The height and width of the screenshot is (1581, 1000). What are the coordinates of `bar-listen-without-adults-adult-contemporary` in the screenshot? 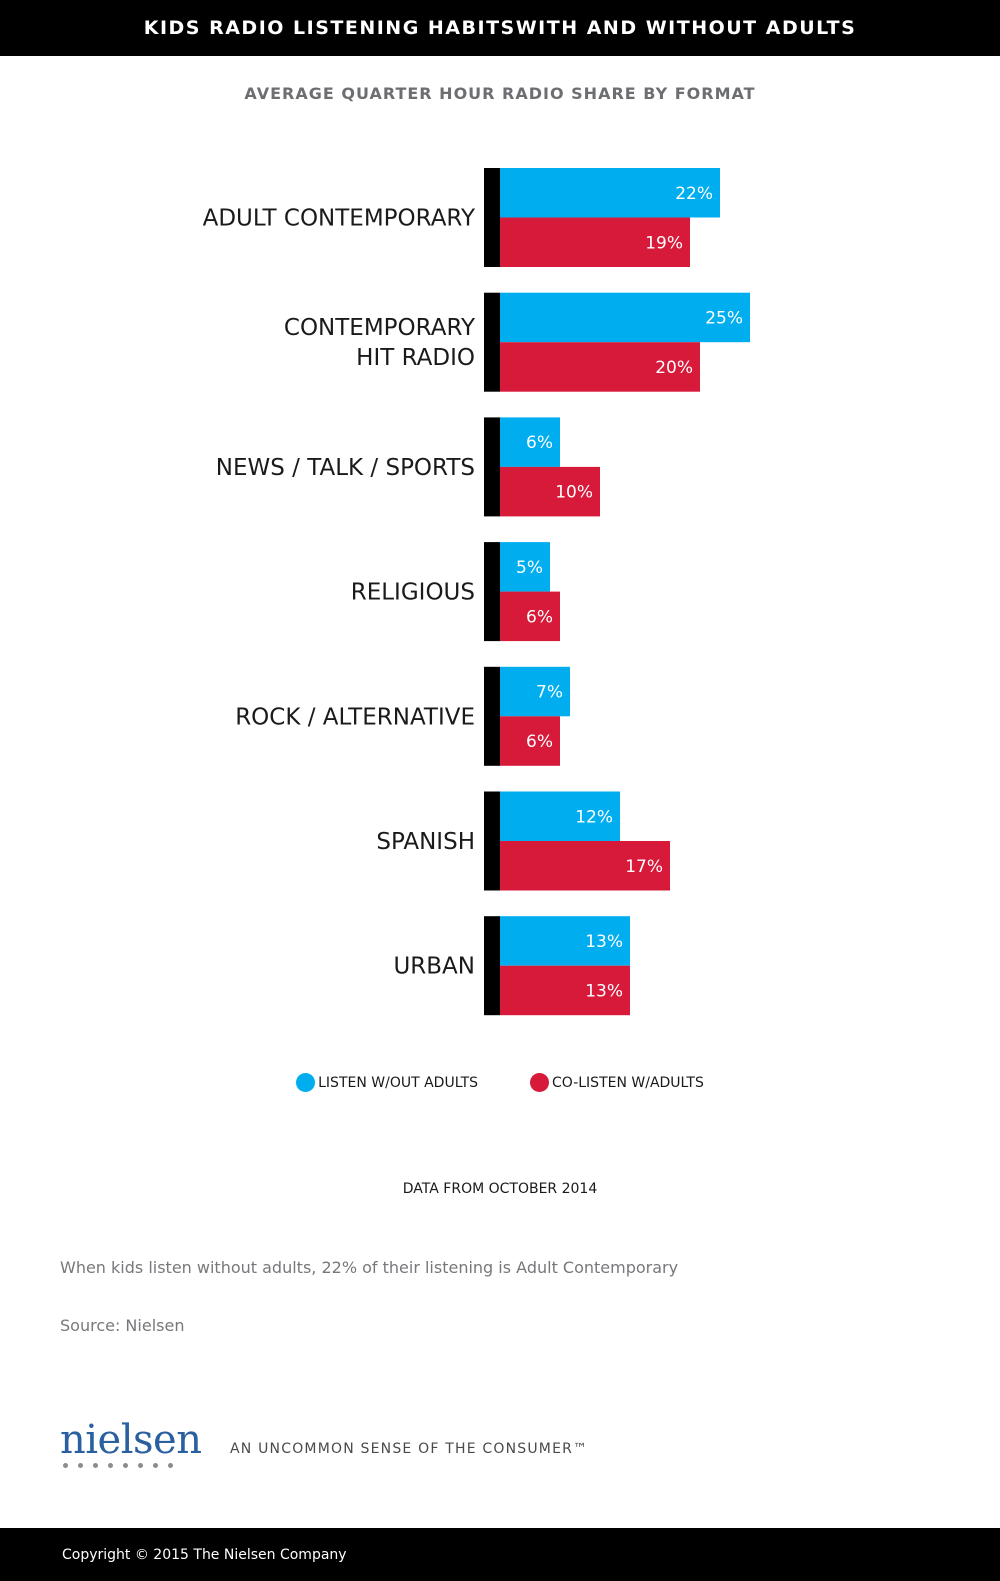 It's located at (610, 193).